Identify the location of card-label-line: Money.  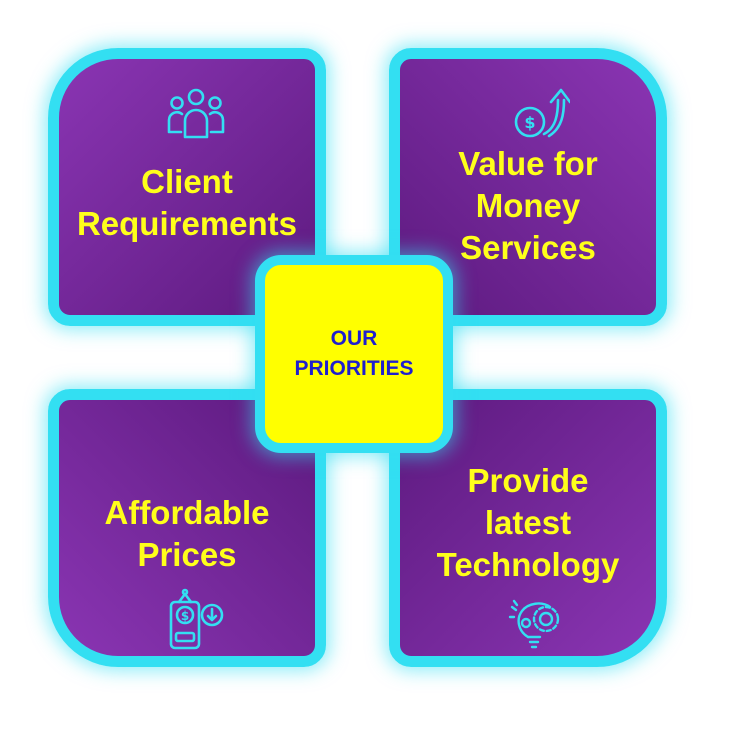
(528, 205).